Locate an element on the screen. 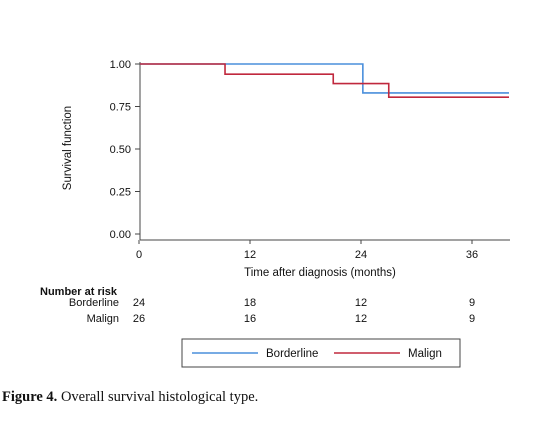 Image resolution: width=550 pixels, height=425 pixels. y-tick-label: 0.00 is located at coordinates (120, 235).